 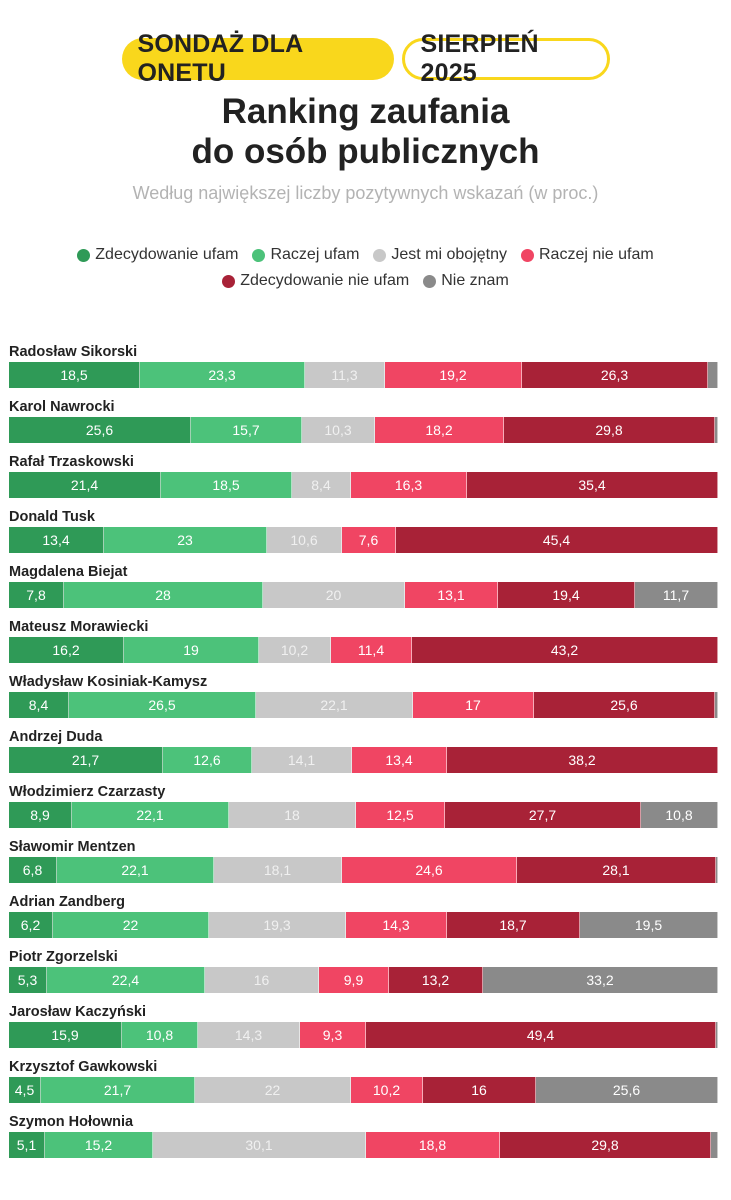 I want to click on bar-segment-indifferent: 30,1, so click(x=259, y=1145).